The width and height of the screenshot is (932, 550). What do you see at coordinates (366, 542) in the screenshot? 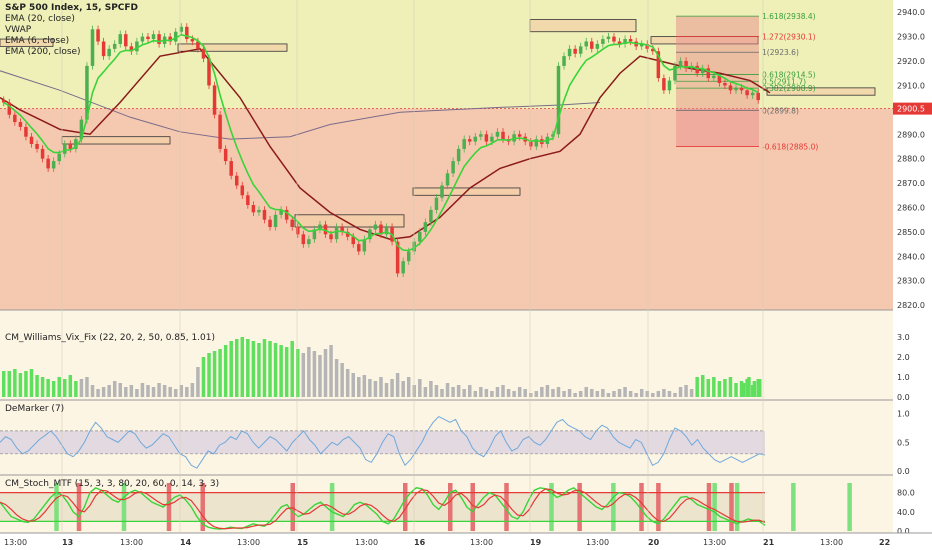
I see `time-tick-label: 13:00` at bounding box center [366, 542].